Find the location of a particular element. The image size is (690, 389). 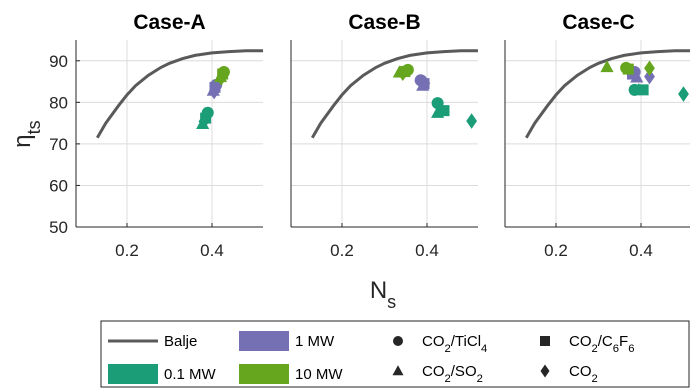

x-axis-label: Ns is located at coordinates (383, 294).